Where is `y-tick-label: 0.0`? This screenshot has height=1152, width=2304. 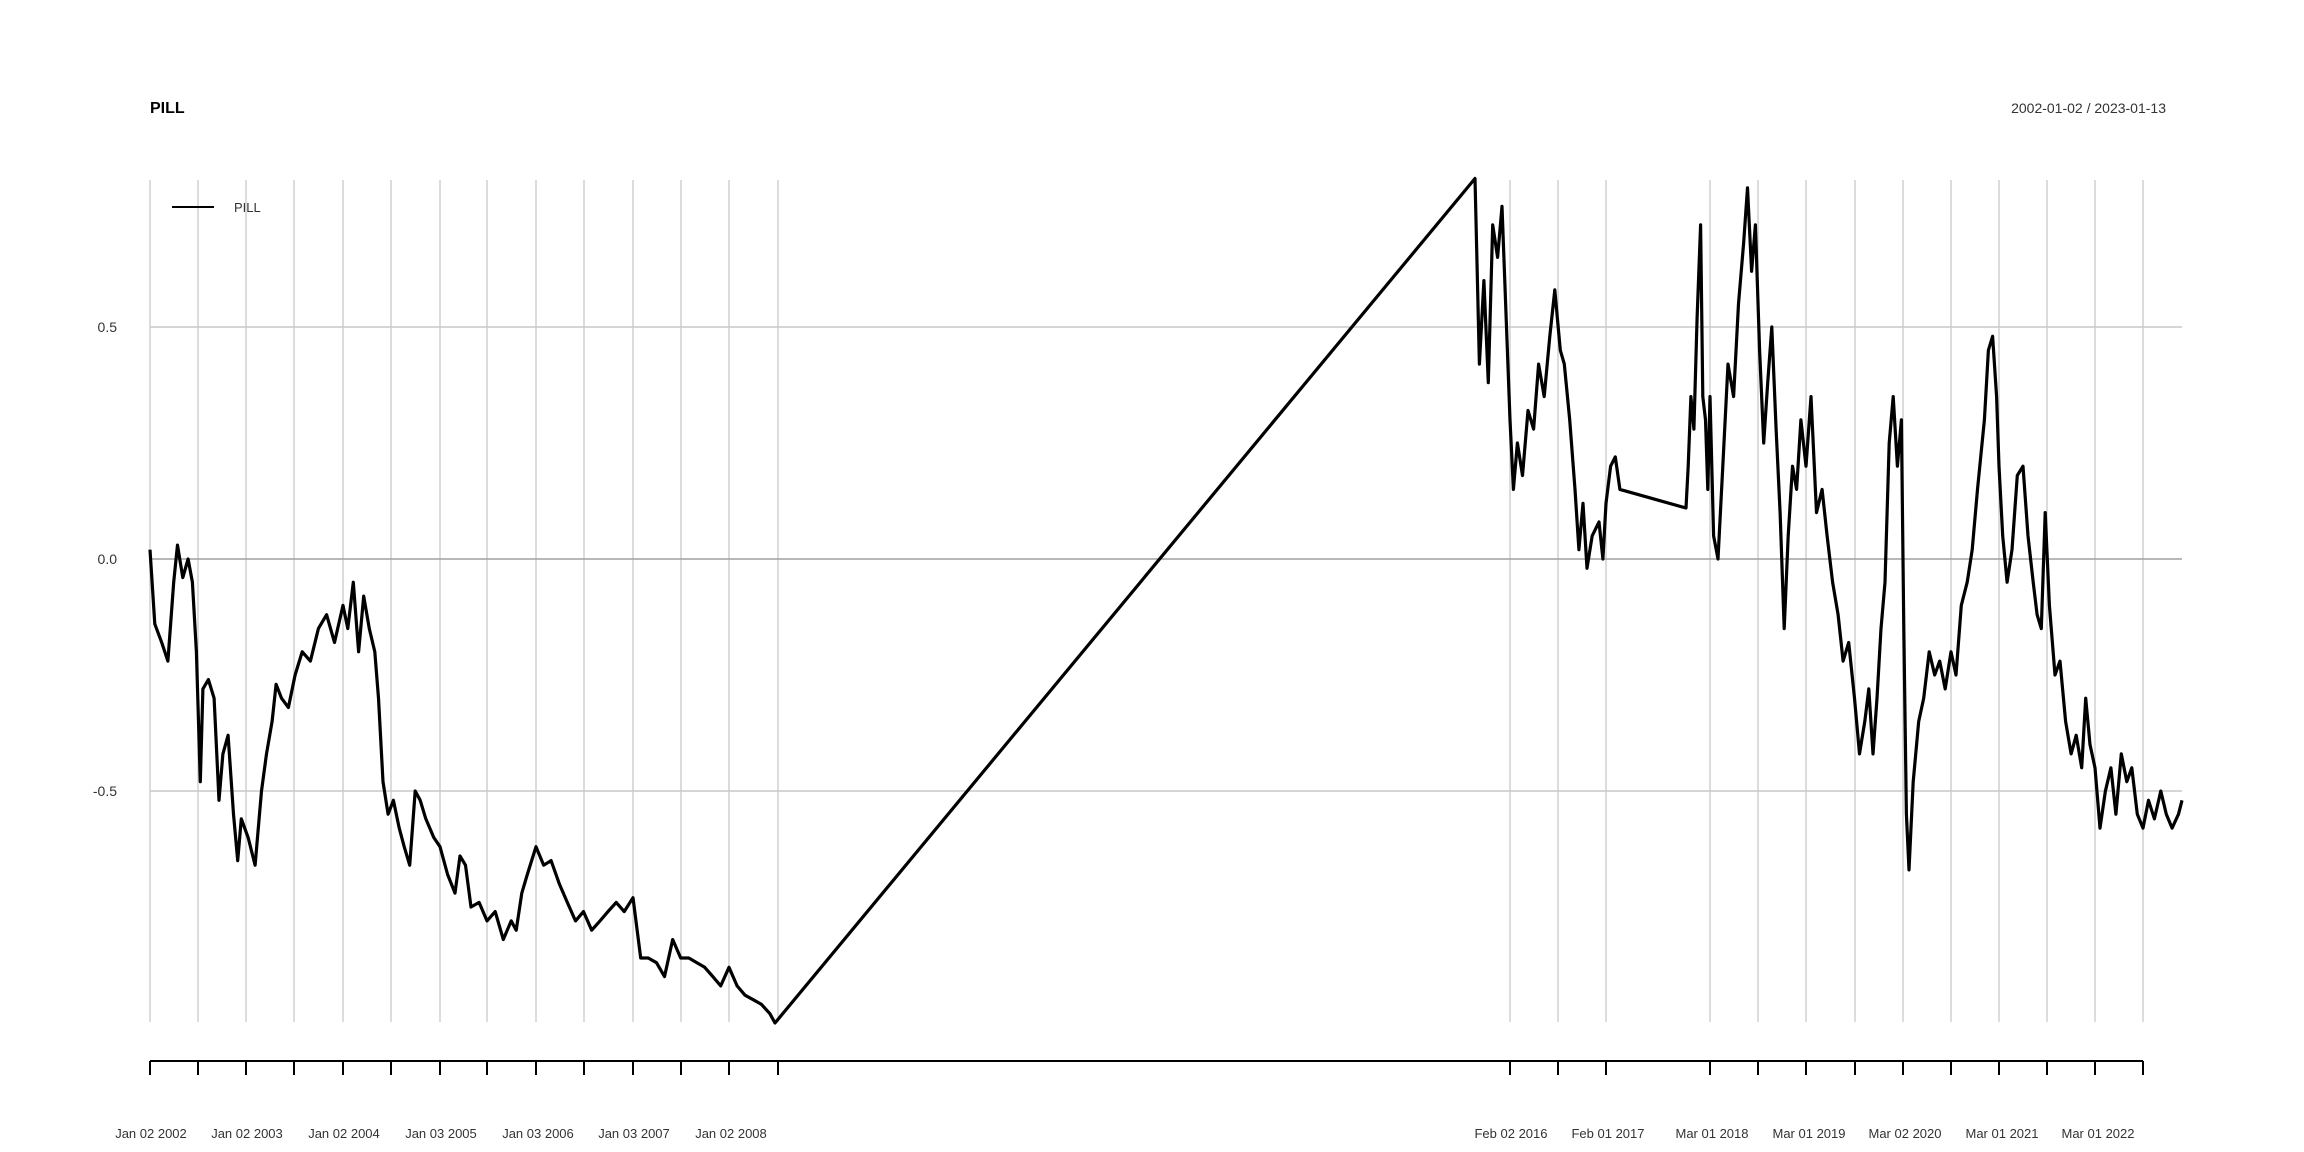 y-tick-label: 0.0 is located at coordinates (108, 559).